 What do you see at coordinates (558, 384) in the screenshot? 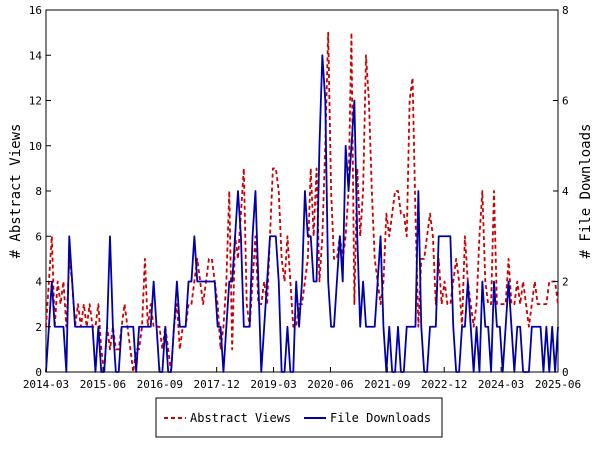
I see `x-tick-label: 2025-06` at bounding box center [558, 384].